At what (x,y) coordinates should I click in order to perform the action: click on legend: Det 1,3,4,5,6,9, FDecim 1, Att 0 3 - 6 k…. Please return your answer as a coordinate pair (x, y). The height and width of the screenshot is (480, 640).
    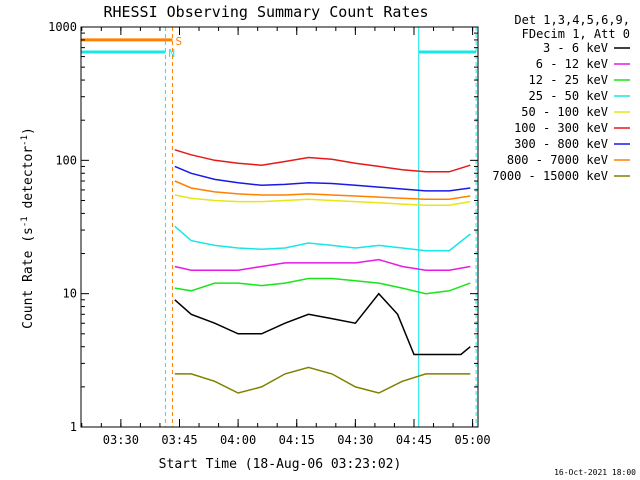
    Looking at the image, I should click on (561, 98).